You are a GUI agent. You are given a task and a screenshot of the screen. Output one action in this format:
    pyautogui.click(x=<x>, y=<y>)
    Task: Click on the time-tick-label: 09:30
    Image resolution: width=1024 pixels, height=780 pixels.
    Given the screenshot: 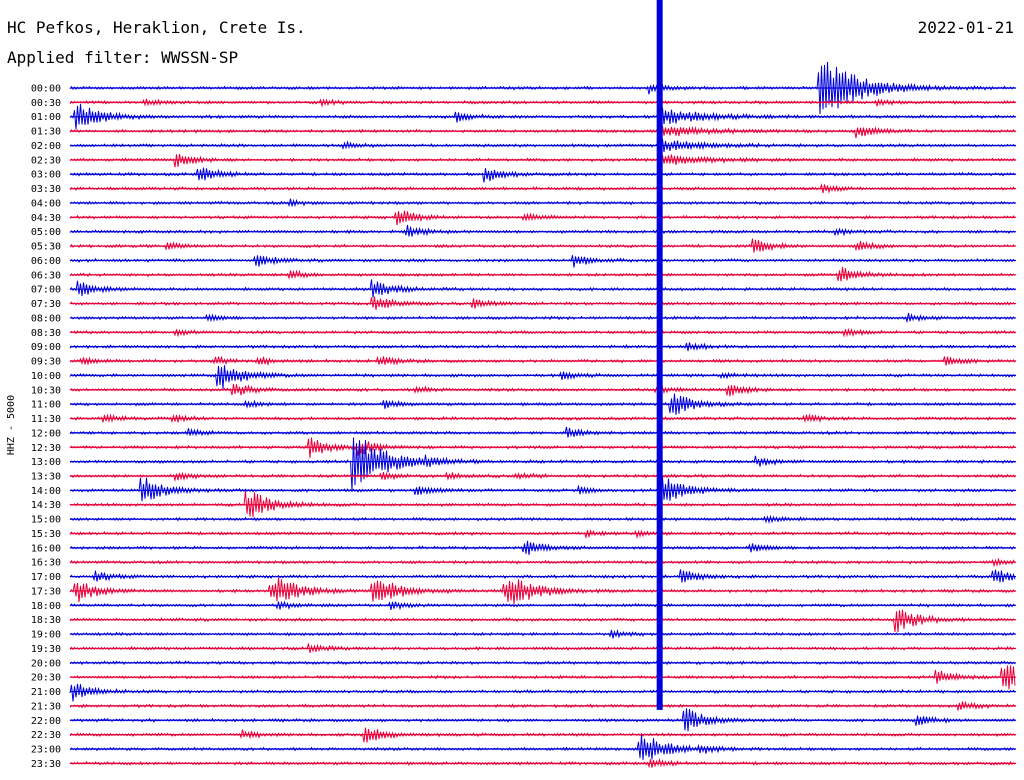 What is the action you would take?
    pyautogui.click(x=46, y=362)
    